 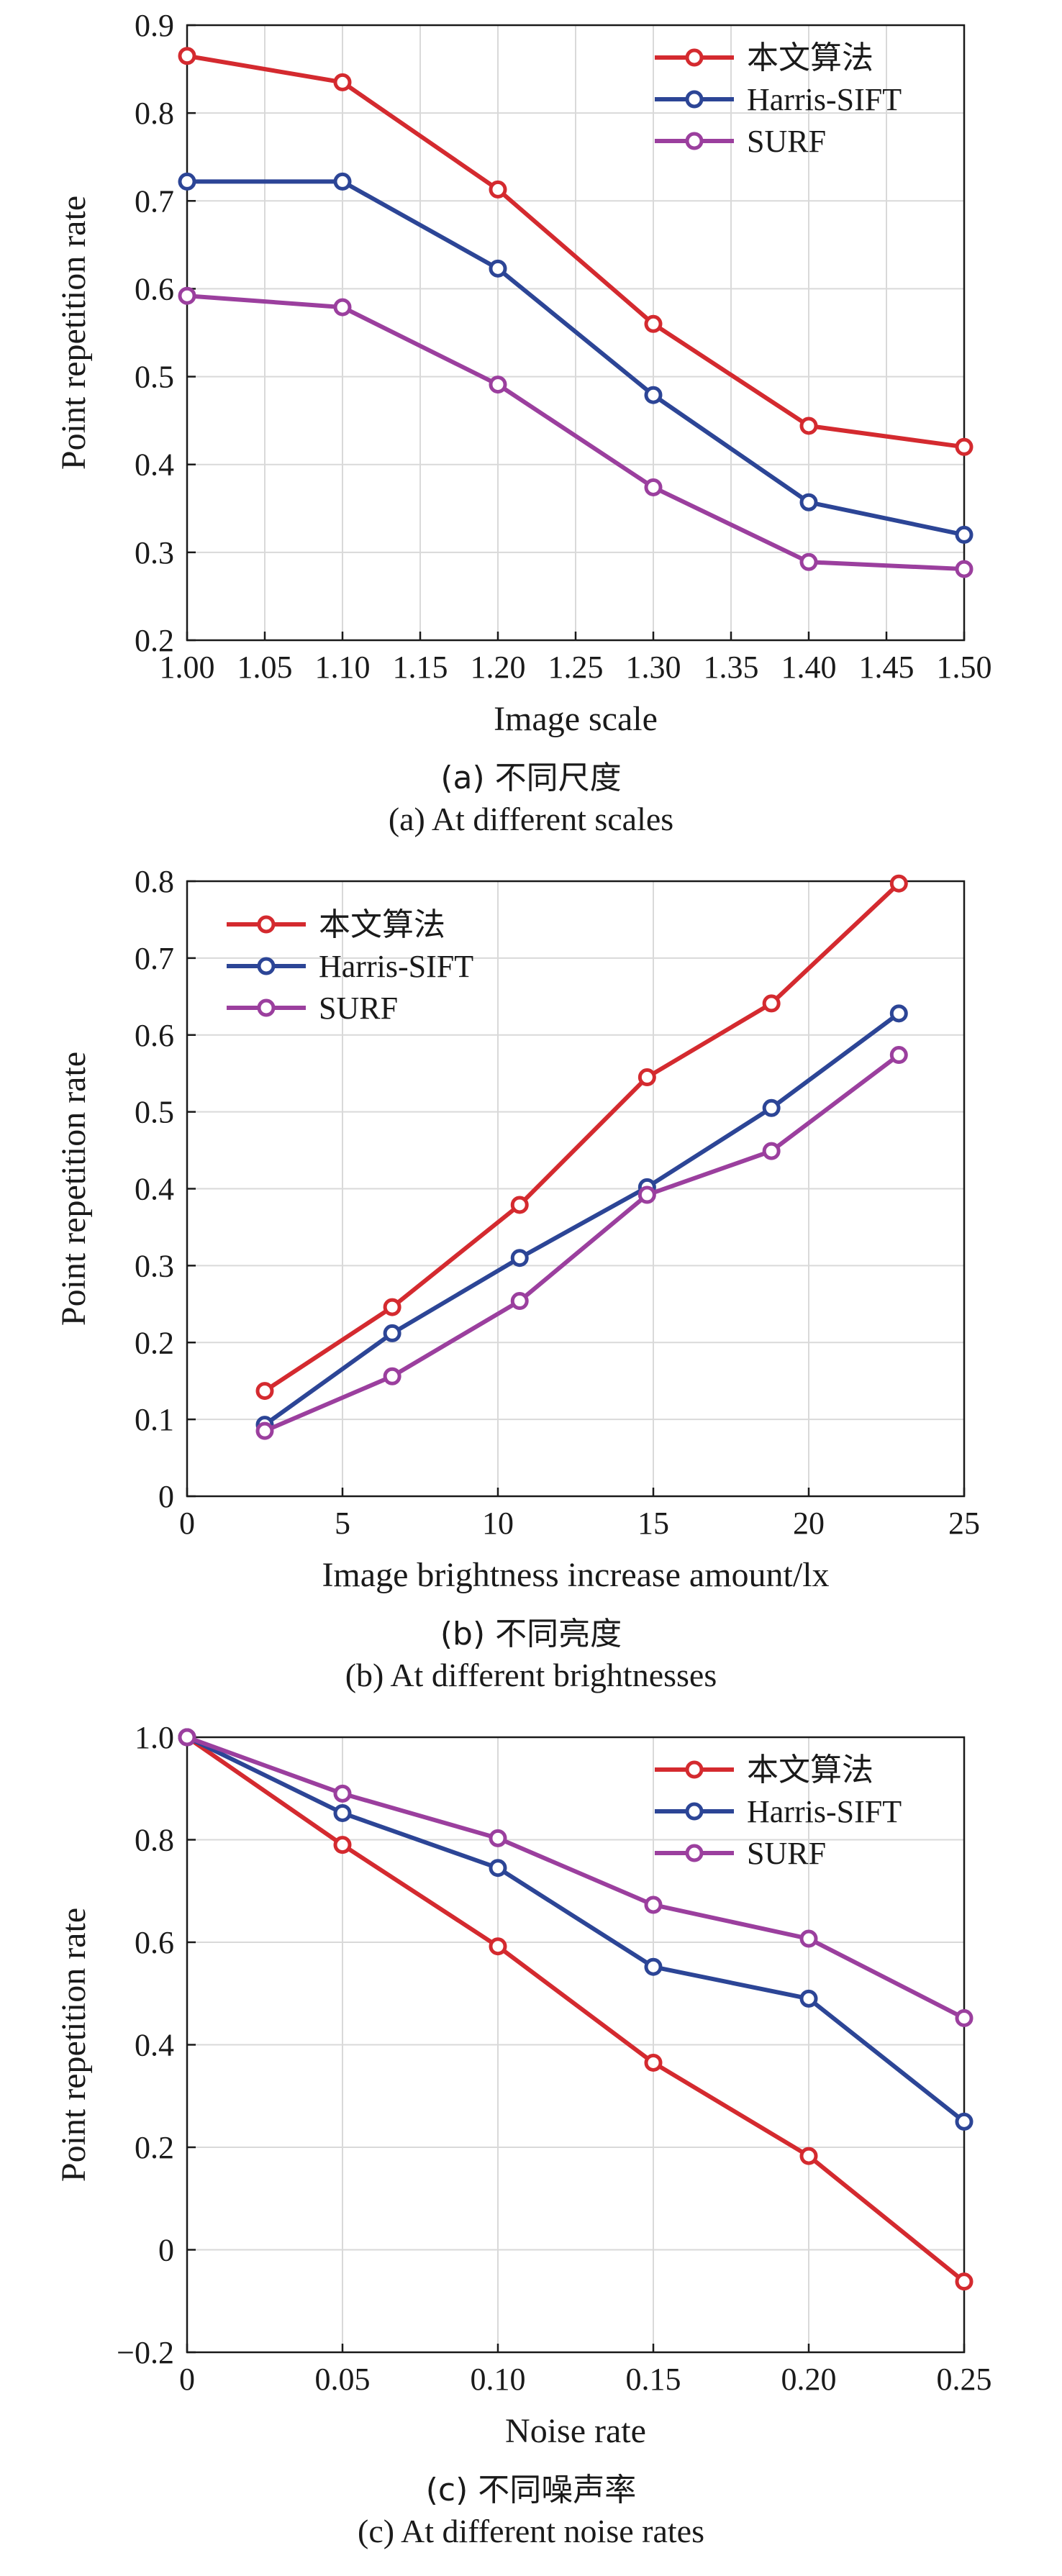 I want to click on x-tick-label: 0.15, so click(x=653, y=2379).